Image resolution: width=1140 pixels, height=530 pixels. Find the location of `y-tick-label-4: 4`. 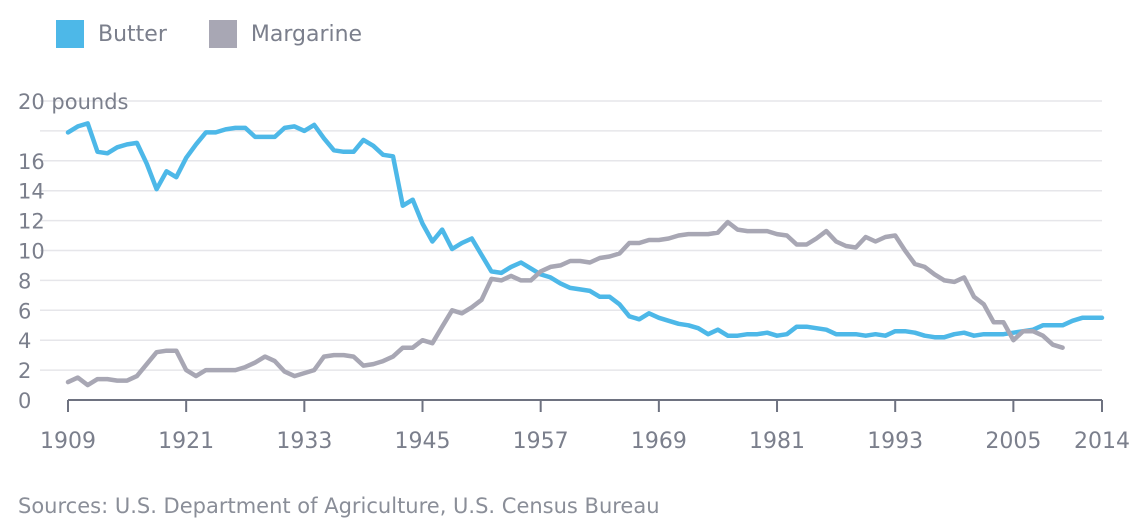

y-tick-label-4: 4 is located at coordinates (24, 341).